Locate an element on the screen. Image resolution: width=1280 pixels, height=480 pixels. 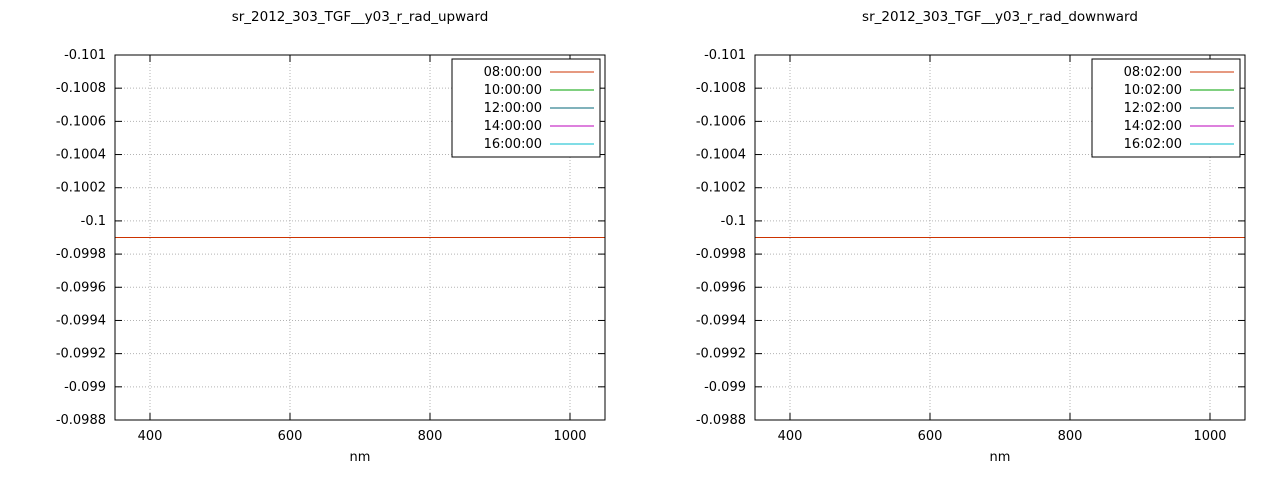
legend: 08:00:00 10:00:00 12:00:00 14:00:00 16:00:00 is located at coordinates (526, 108).